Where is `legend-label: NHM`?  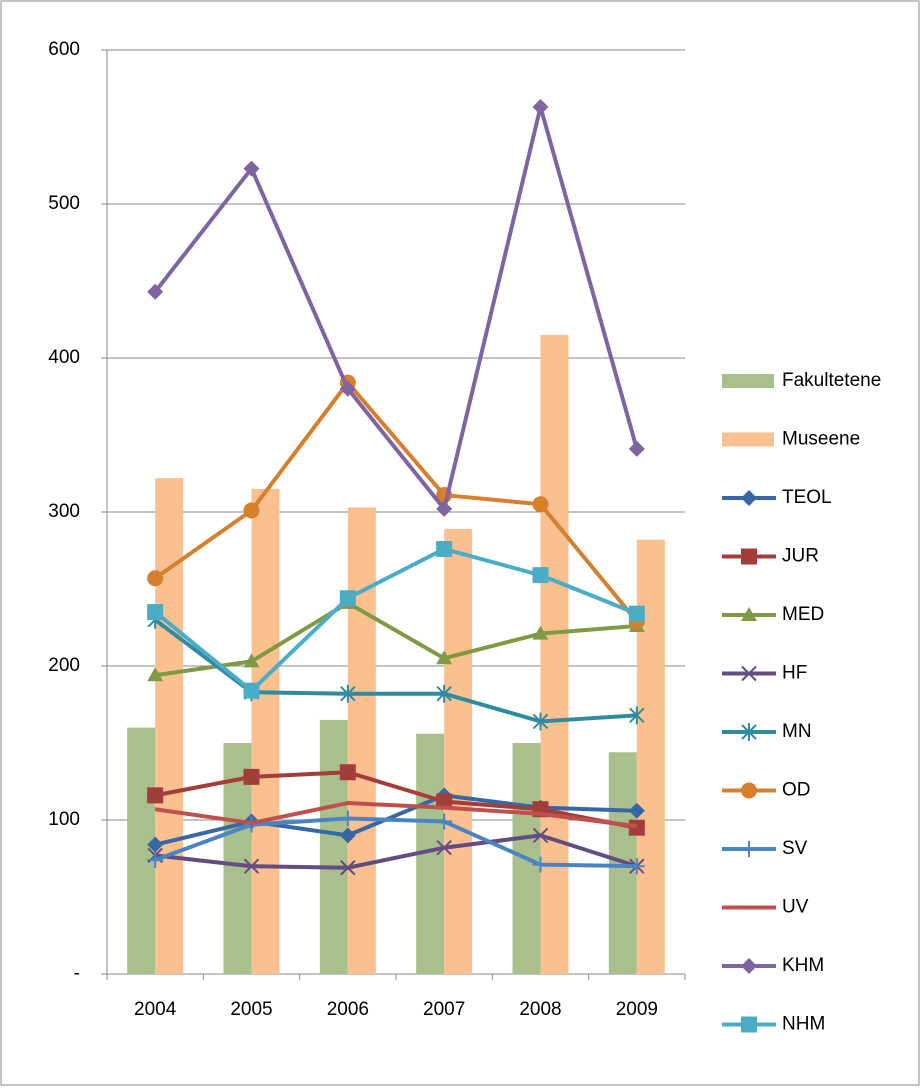 legend-label: NHM is located at coordinates (803, 1024).